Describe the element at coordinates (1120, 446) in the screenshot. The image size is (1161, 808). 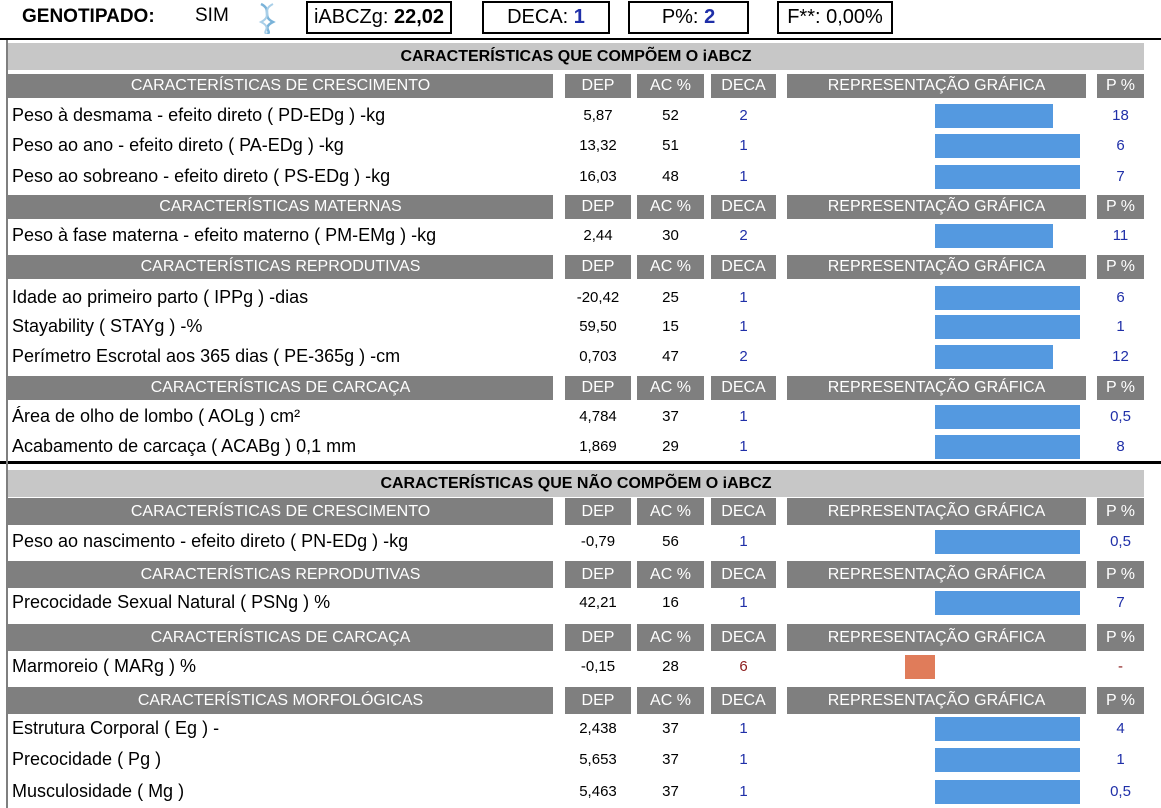
I see `p-value: 8` at that location.